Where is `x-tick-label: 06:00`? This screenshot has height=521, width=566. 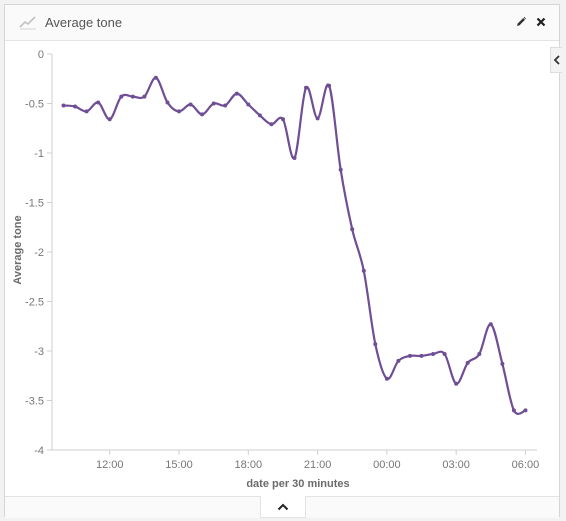 x-tick-label: 06:00 is located at coordinates (526, 465).